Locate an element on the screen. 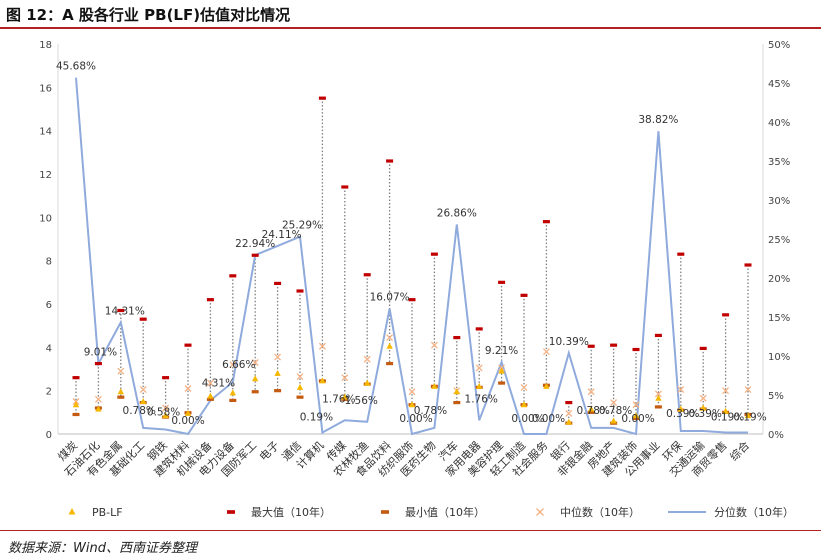 The image size is (821, 560). y-right-tick-label: 15% is located at coordinates (779, 318).